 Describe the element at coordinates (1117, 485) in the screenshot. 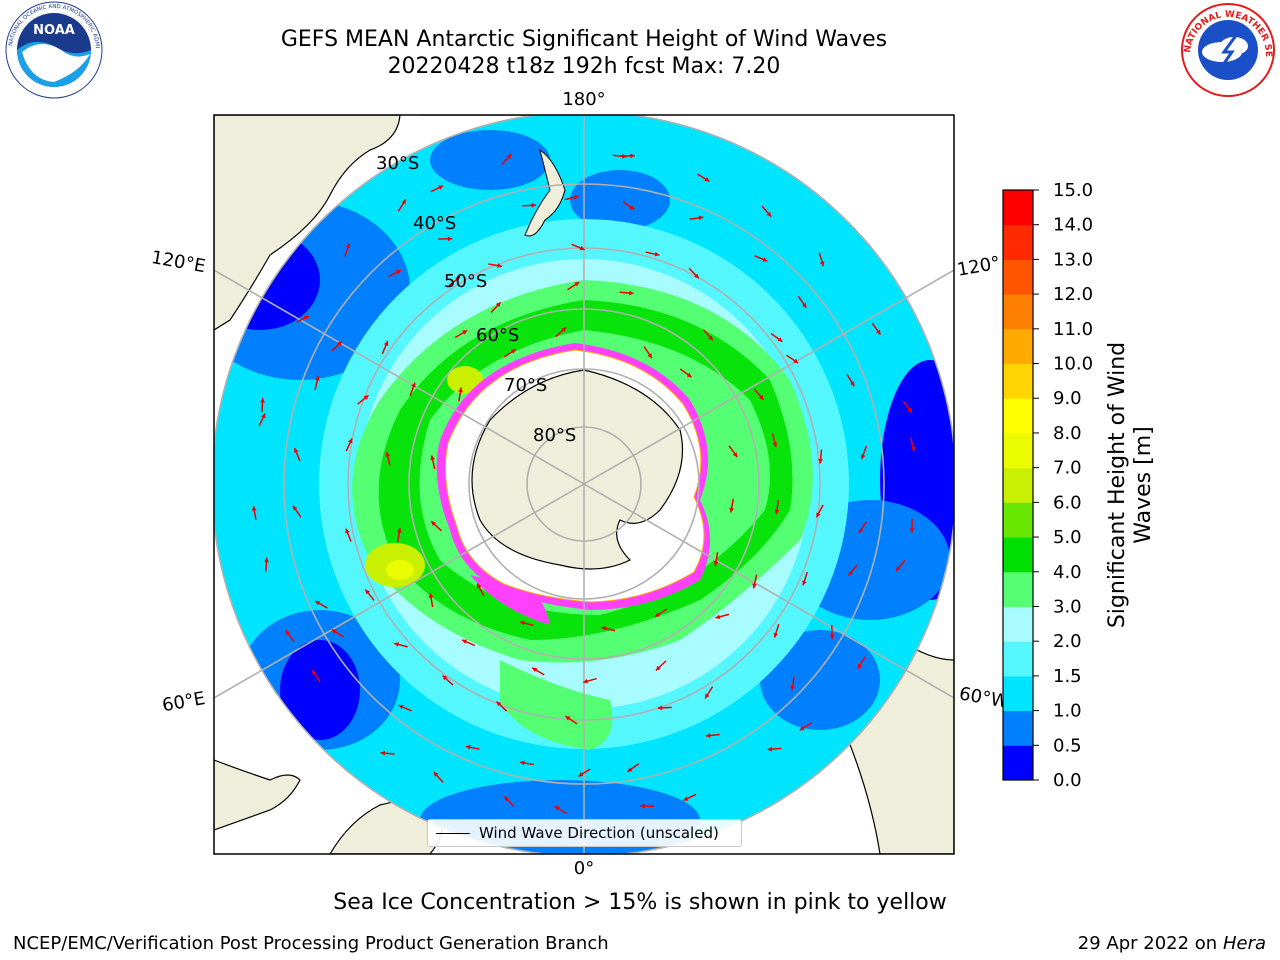

I see `colorbar-label-line1: Significant Height of Wind` at that location.